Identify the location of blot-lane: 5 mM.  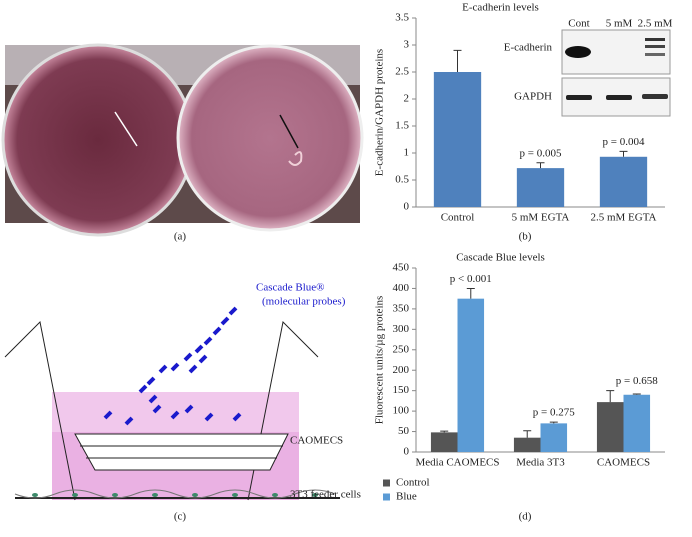
(619, 24).